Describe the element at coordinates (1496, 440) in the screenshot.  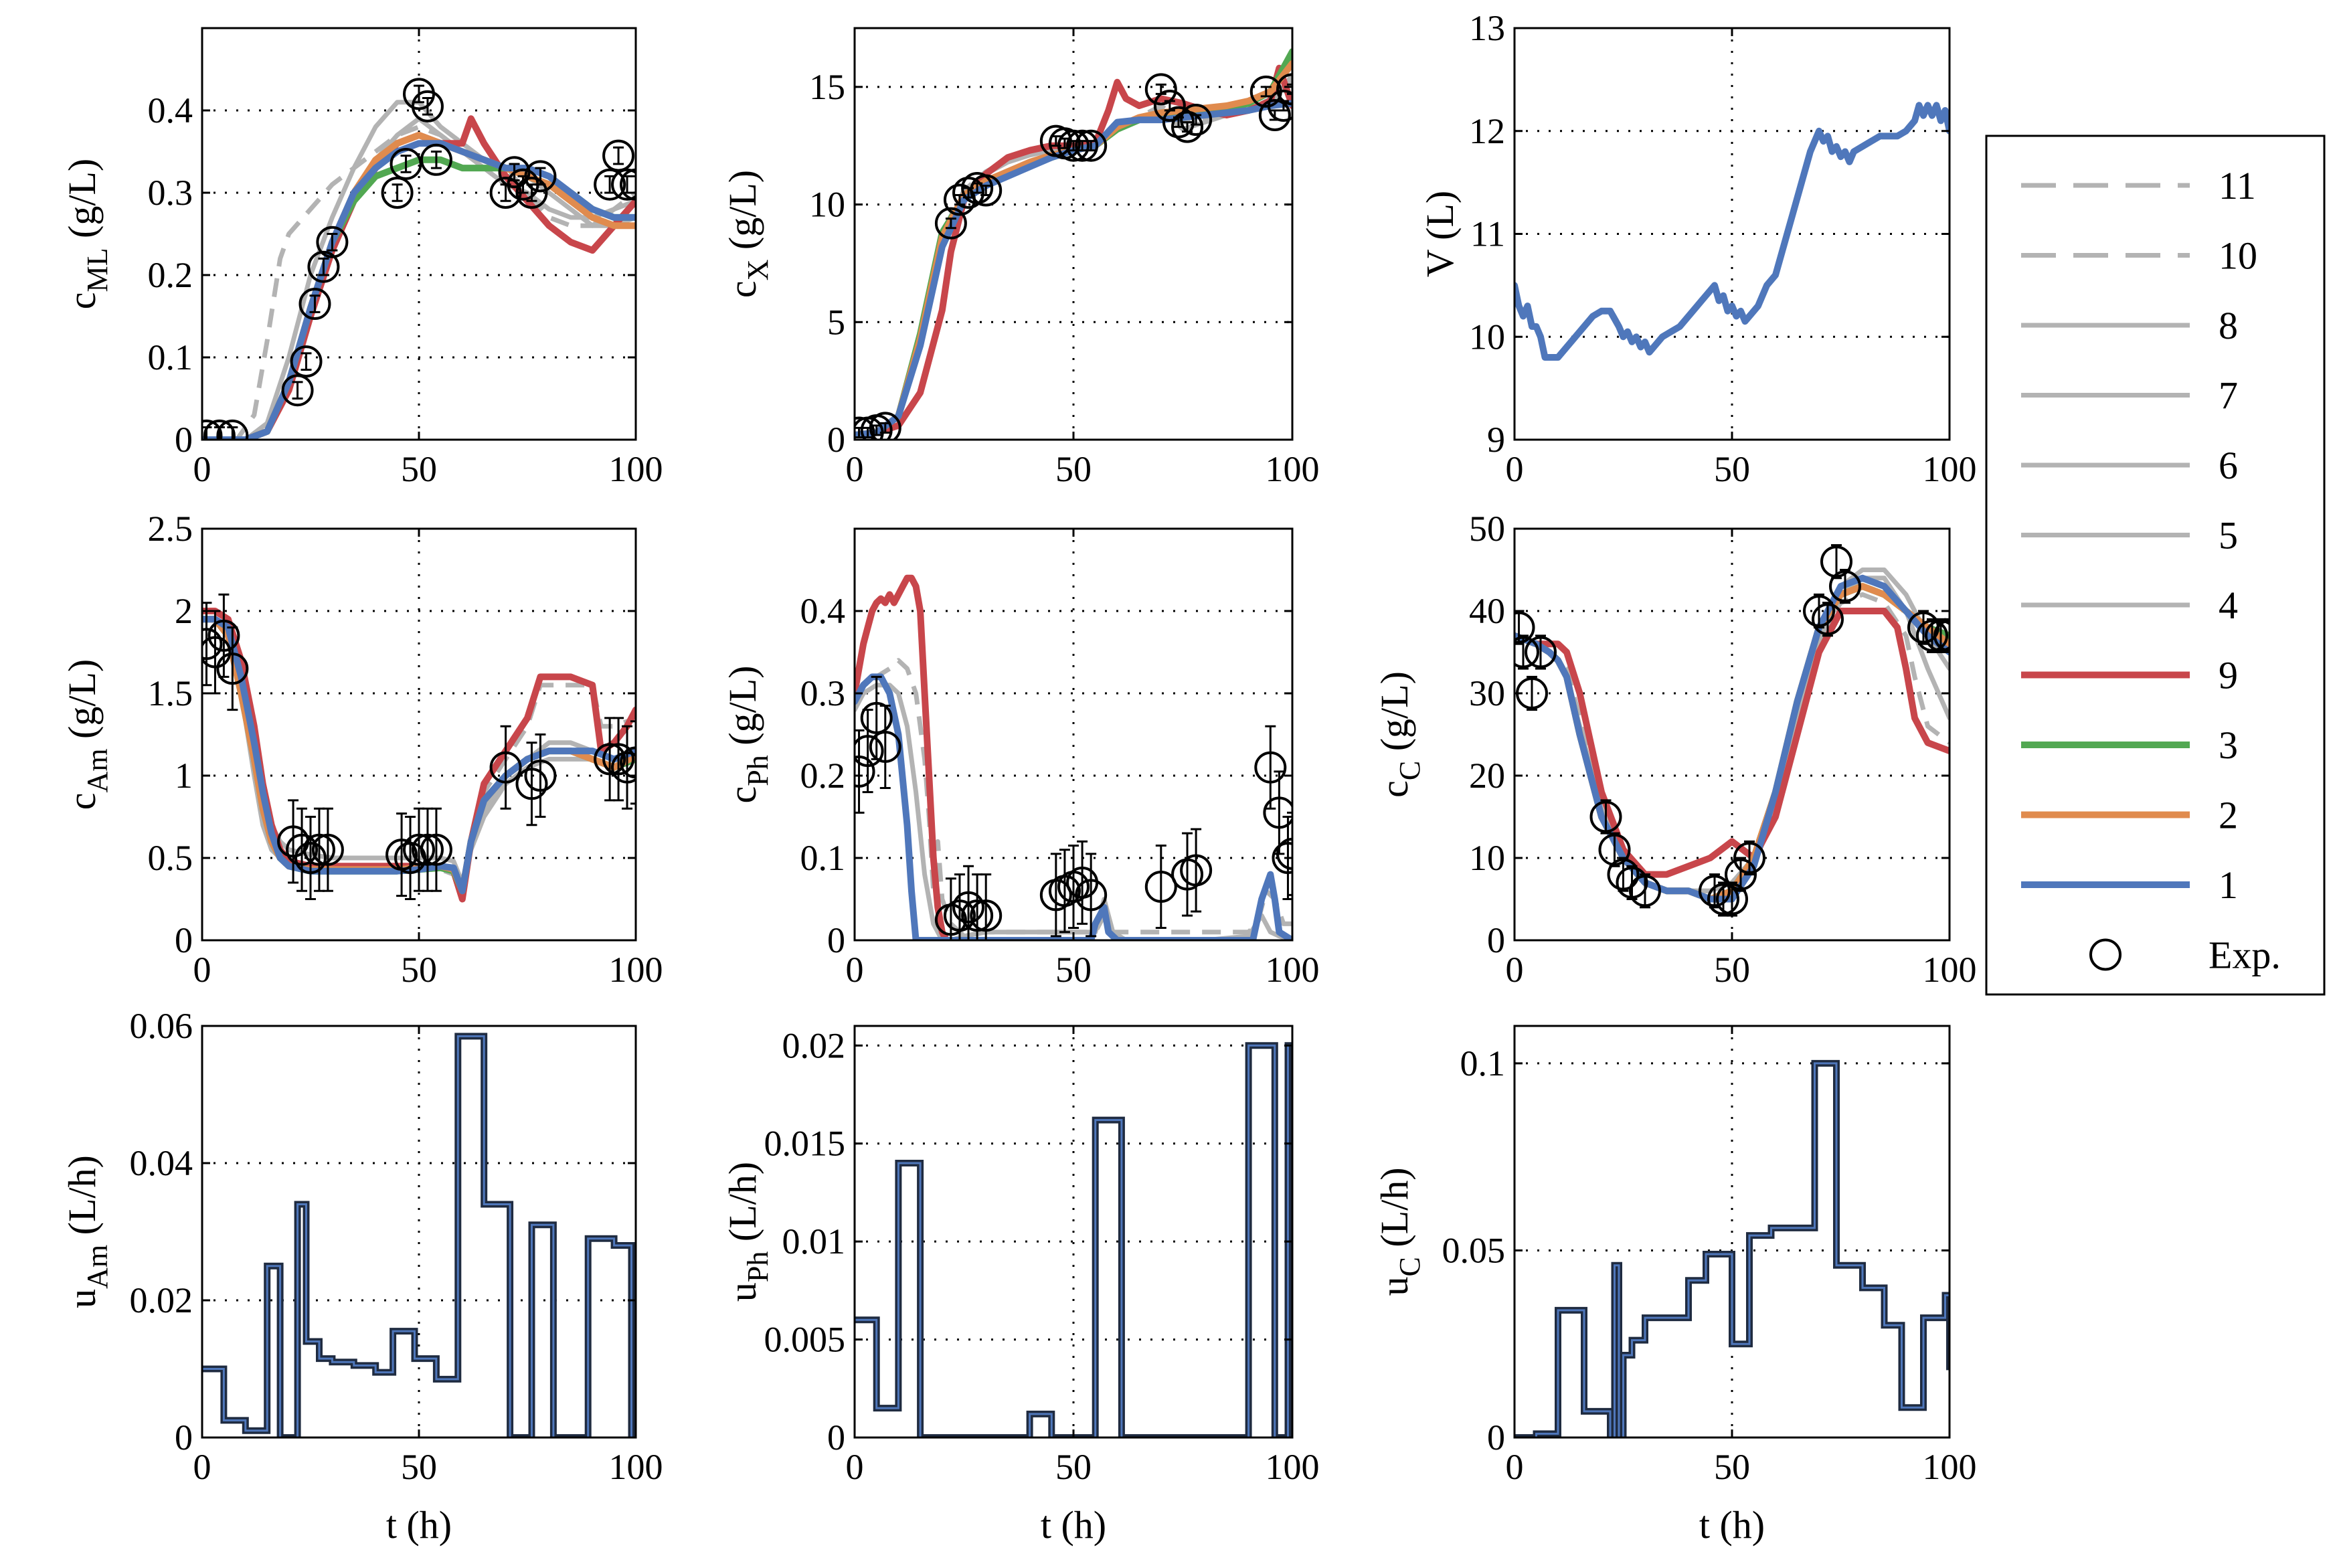
I see `y-tick-label: 9` at that location.